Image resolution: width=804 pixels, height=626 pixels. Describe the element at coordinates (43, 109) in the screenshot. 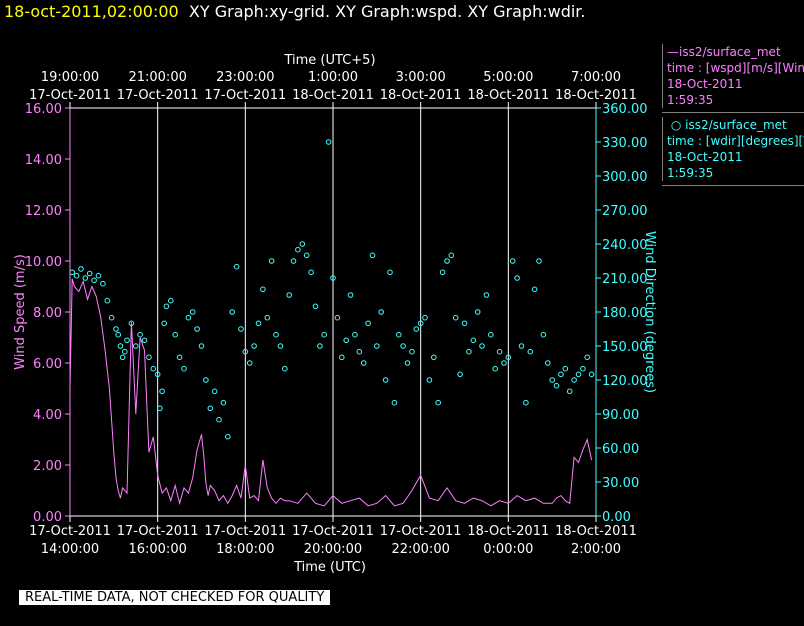

I see `y-tick-label: 16.00` at that location.